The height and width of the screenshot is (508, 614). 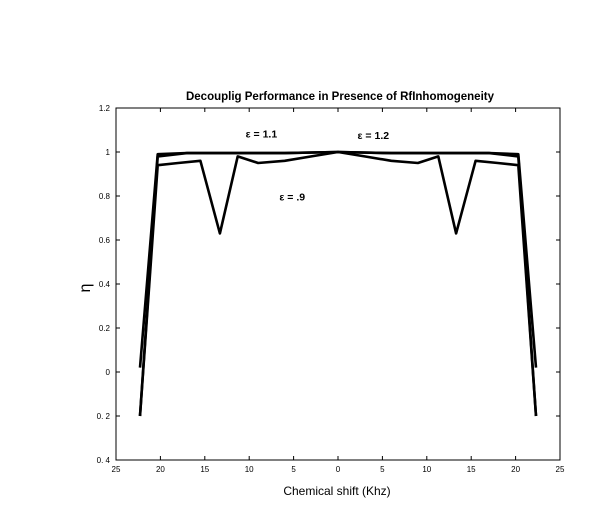 What do you see at coordinates (318, 166) in the screenshot?
I see `annotation-layer: ε = 1.1 ε = 1.2 ε = .9` at bounding box center [318, 166].